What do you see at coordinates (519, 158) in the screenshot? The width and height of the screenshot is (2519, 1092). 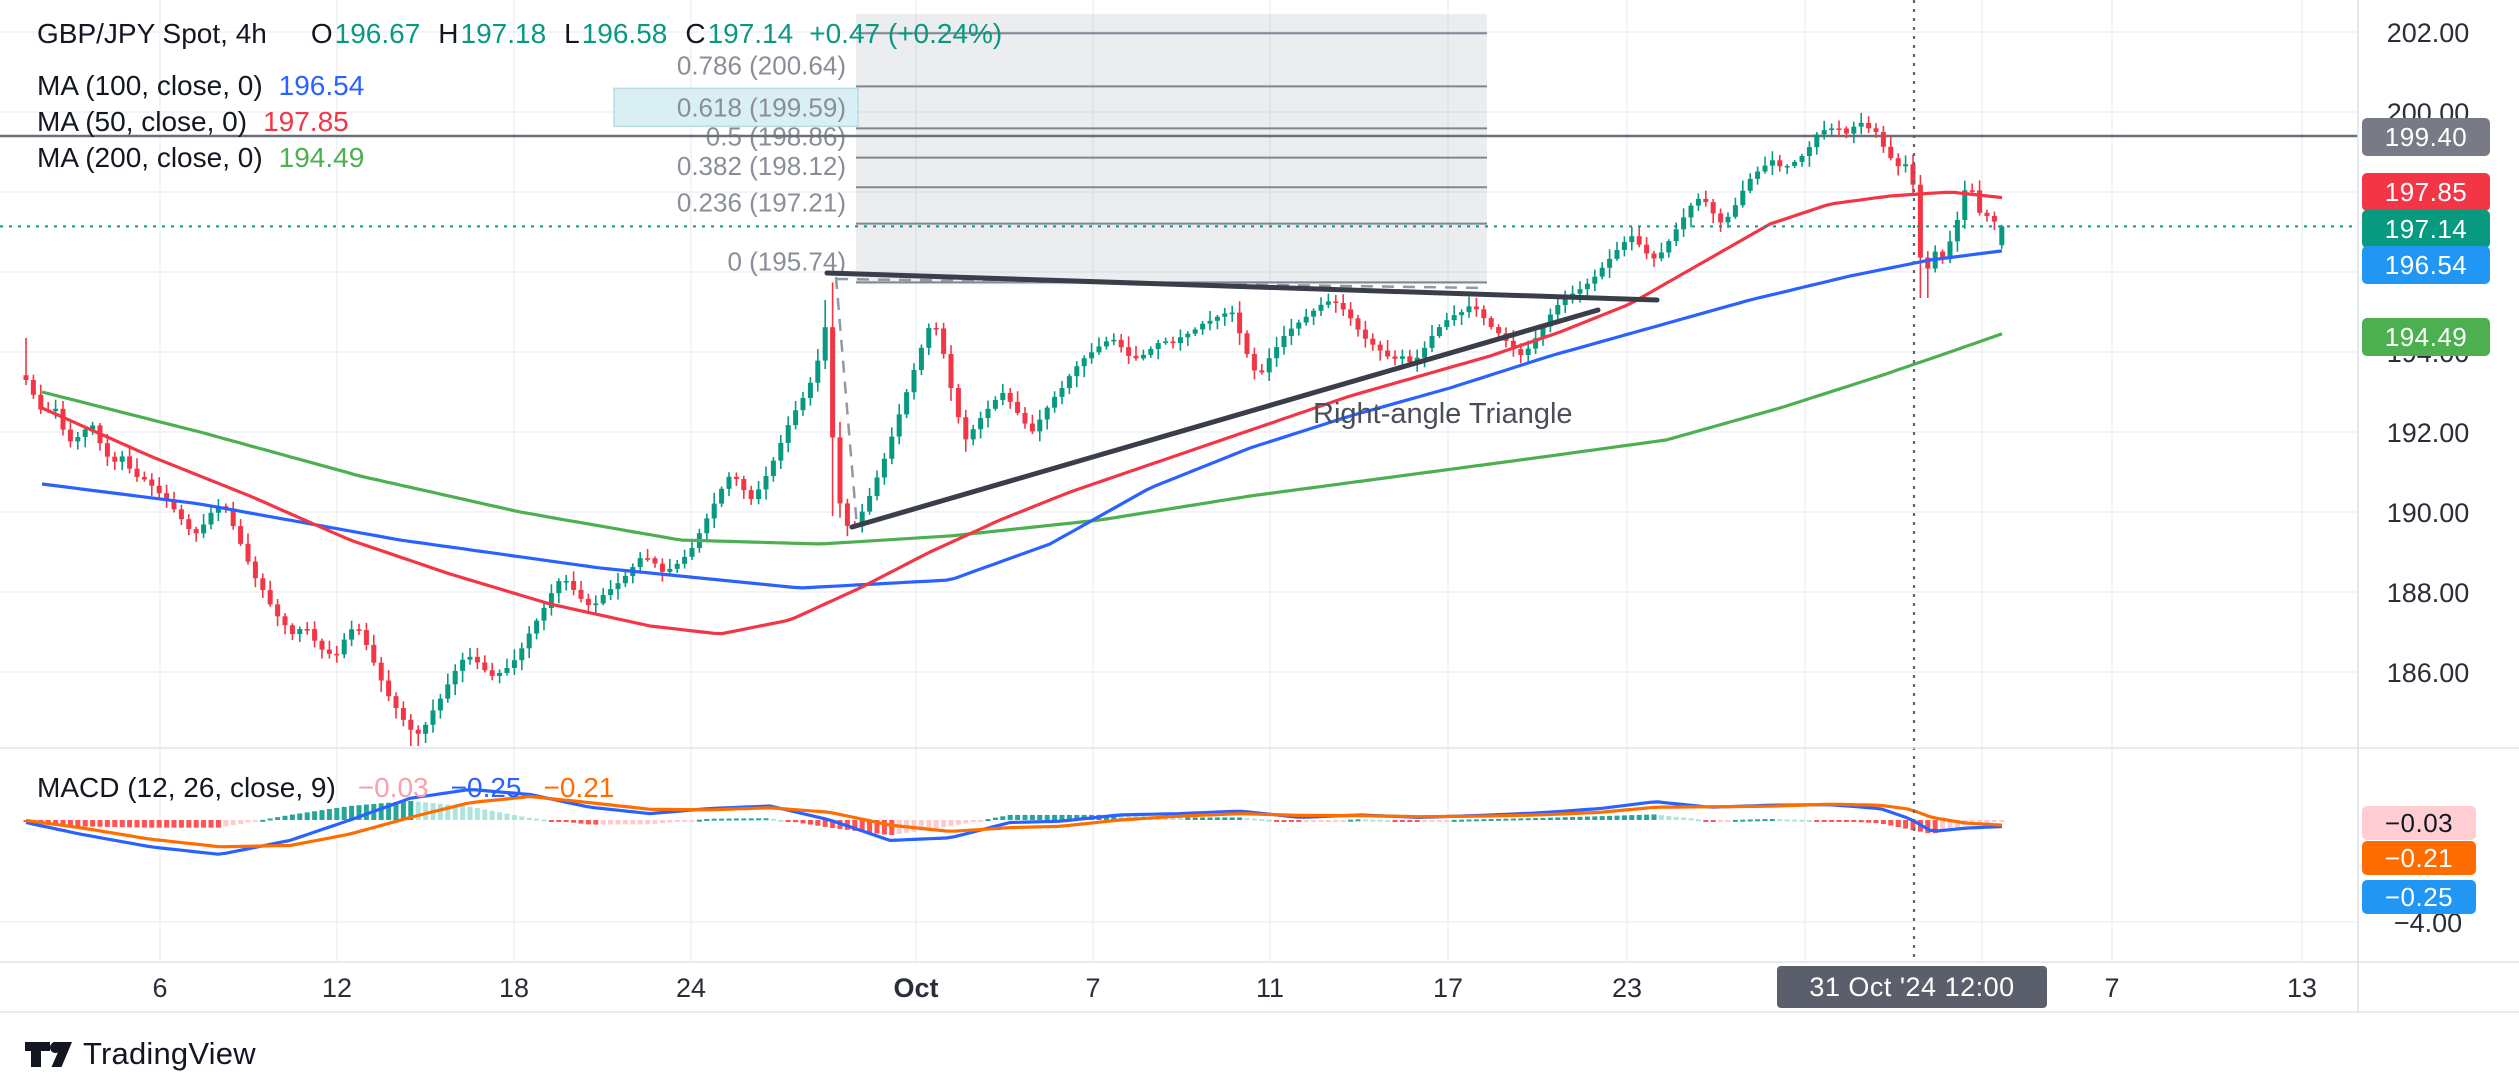 I see `ma200-legend-row: MA (200, close, 0) 194.49` at bounding box center [519, 158].